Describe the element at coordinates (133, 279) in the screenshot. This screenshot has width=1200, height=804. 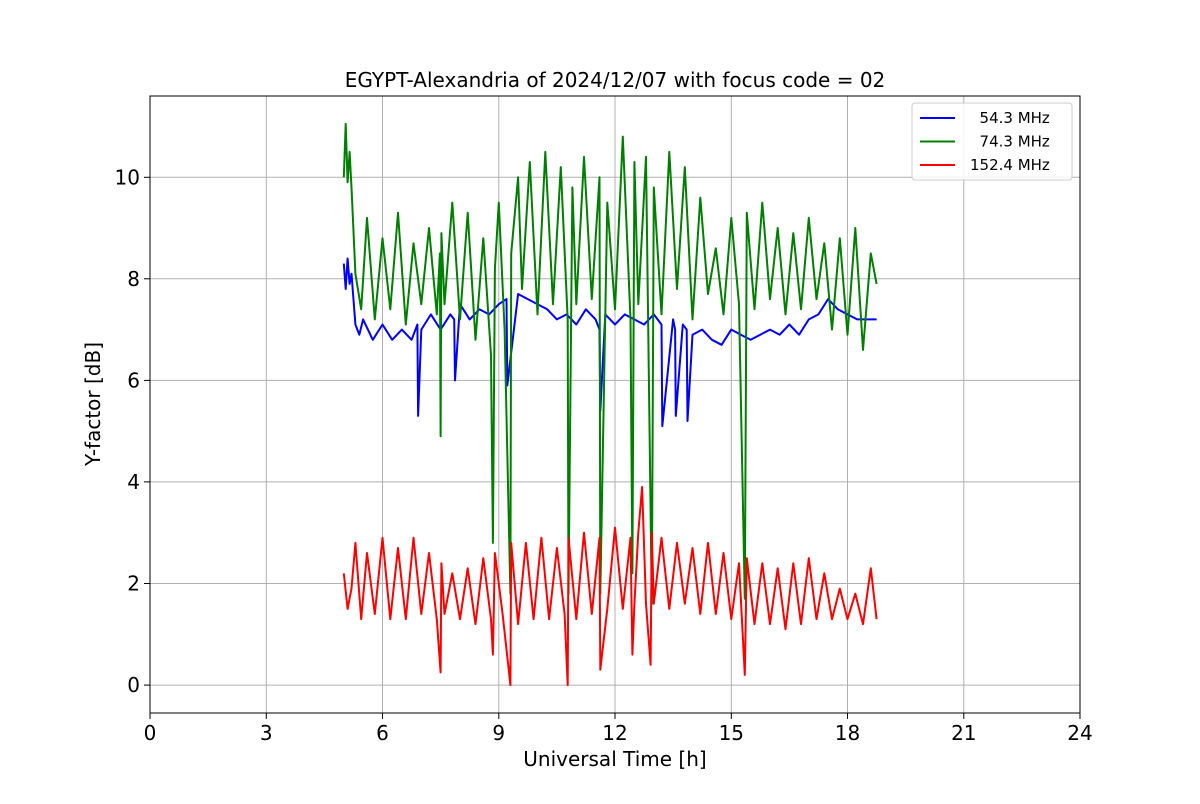
I see `y-tick-label: 8` at that location.